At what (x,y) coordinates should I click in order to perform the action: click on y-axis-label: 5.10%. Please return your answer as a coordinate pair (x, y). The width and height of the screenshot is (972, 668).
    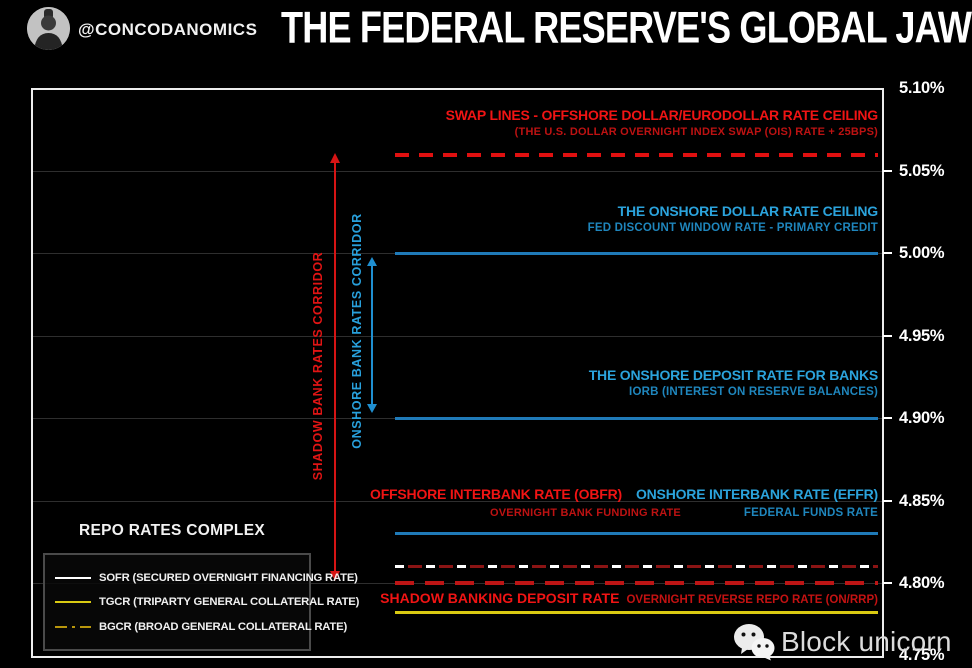
    Looking at the image, I should click on (922, 88).